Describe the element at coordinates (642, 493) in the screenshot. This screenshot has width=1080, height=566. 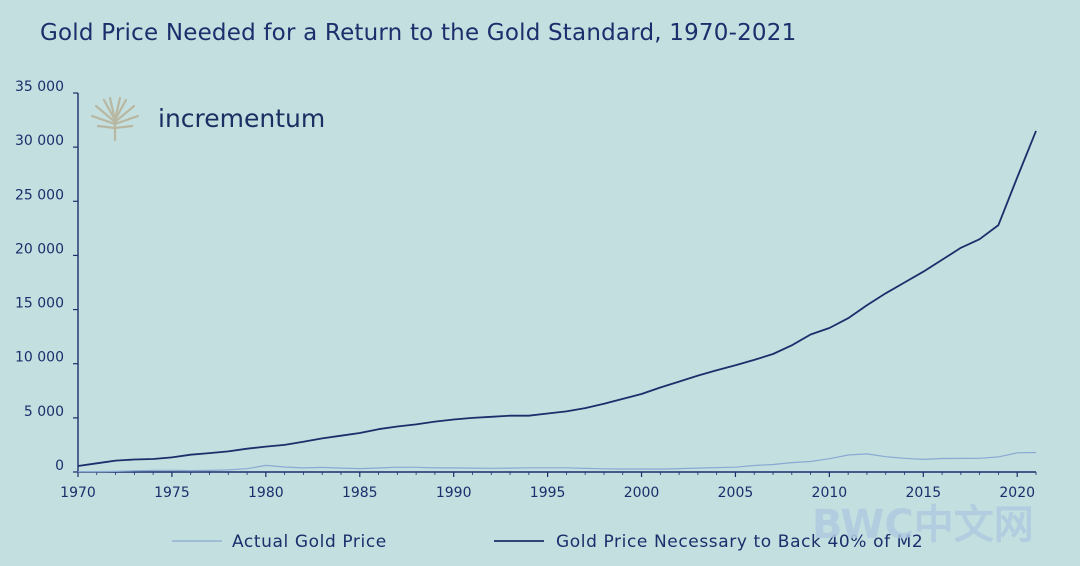
I see `x-tick-label: 2000` at that location.